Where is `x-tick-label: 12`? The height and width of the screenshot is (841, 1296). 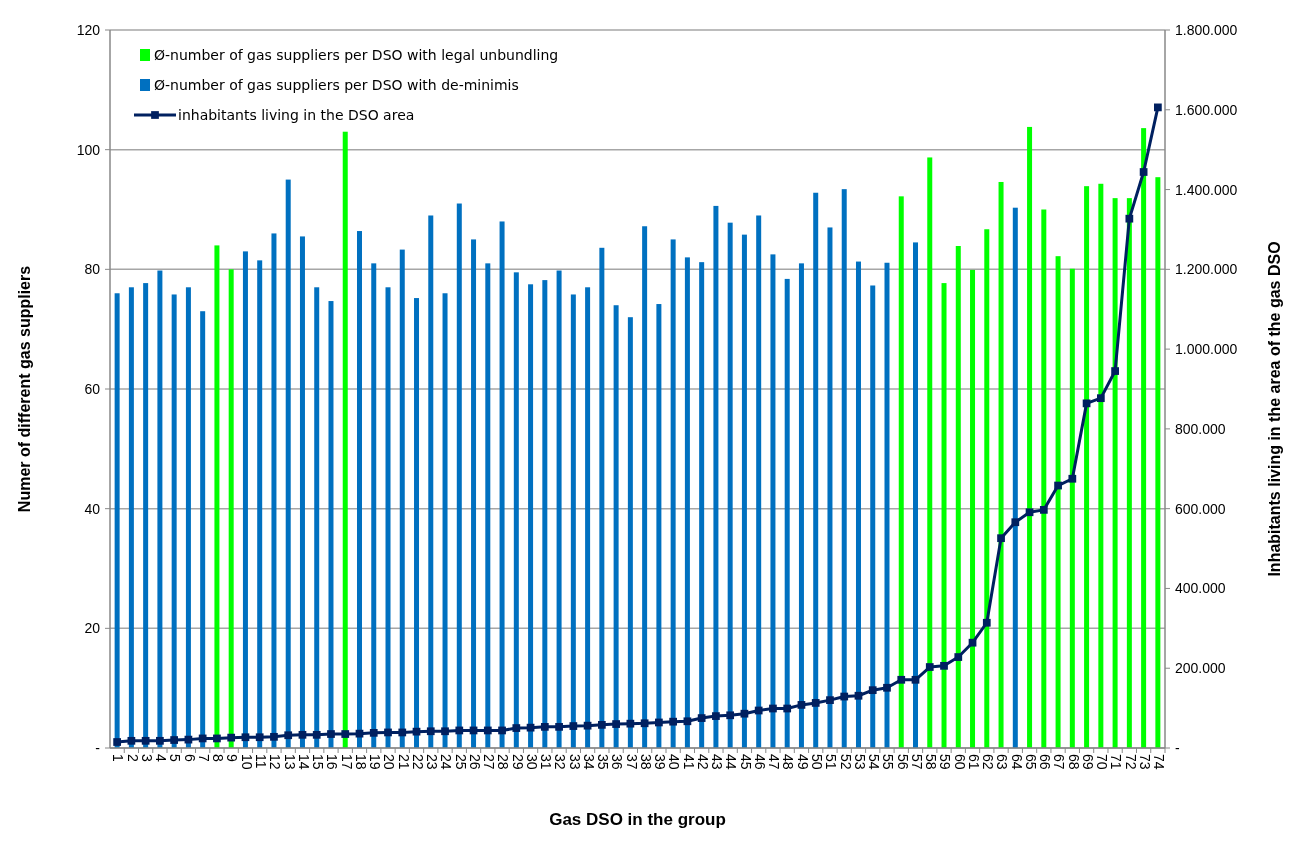
x-tick-label: 12 is located at coordinates (275, 762).